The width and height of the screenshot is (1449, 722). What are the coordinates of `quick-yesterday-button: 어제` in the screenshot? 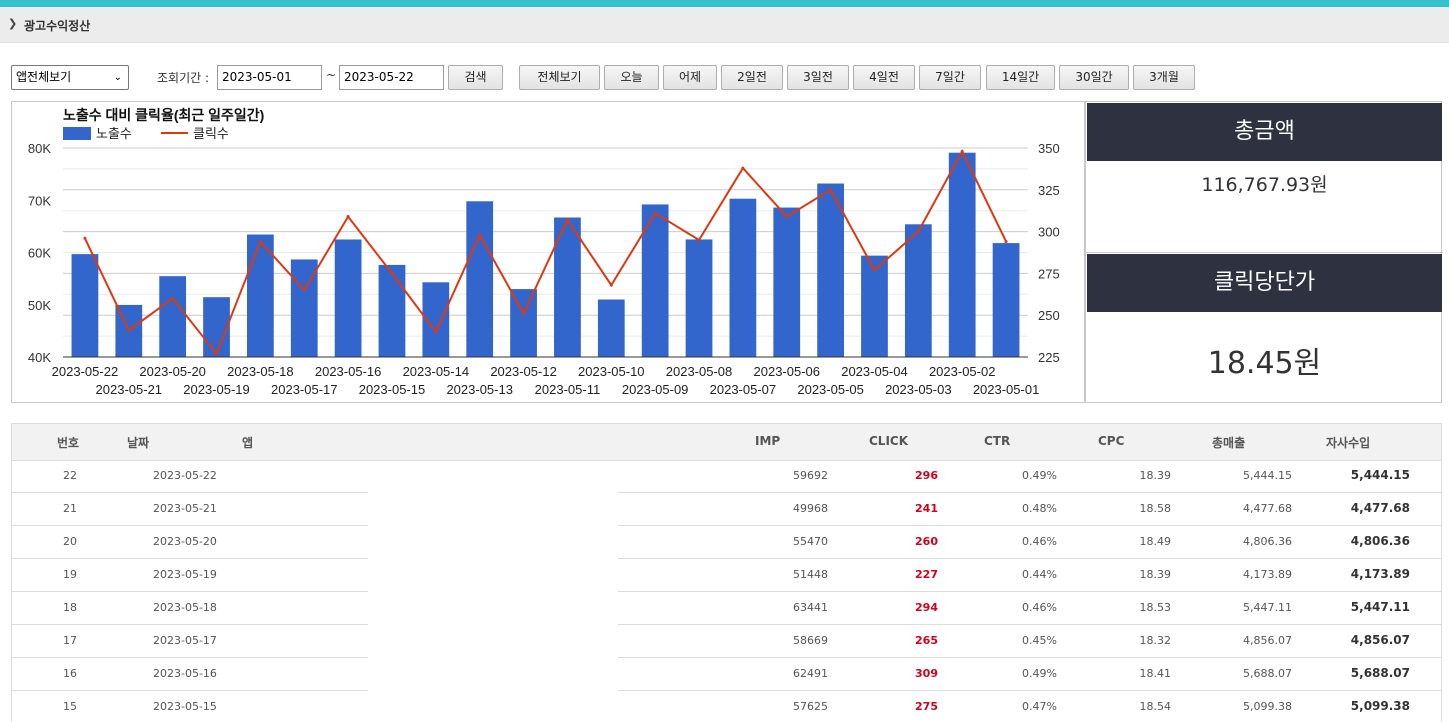 It's located at (690, 77).